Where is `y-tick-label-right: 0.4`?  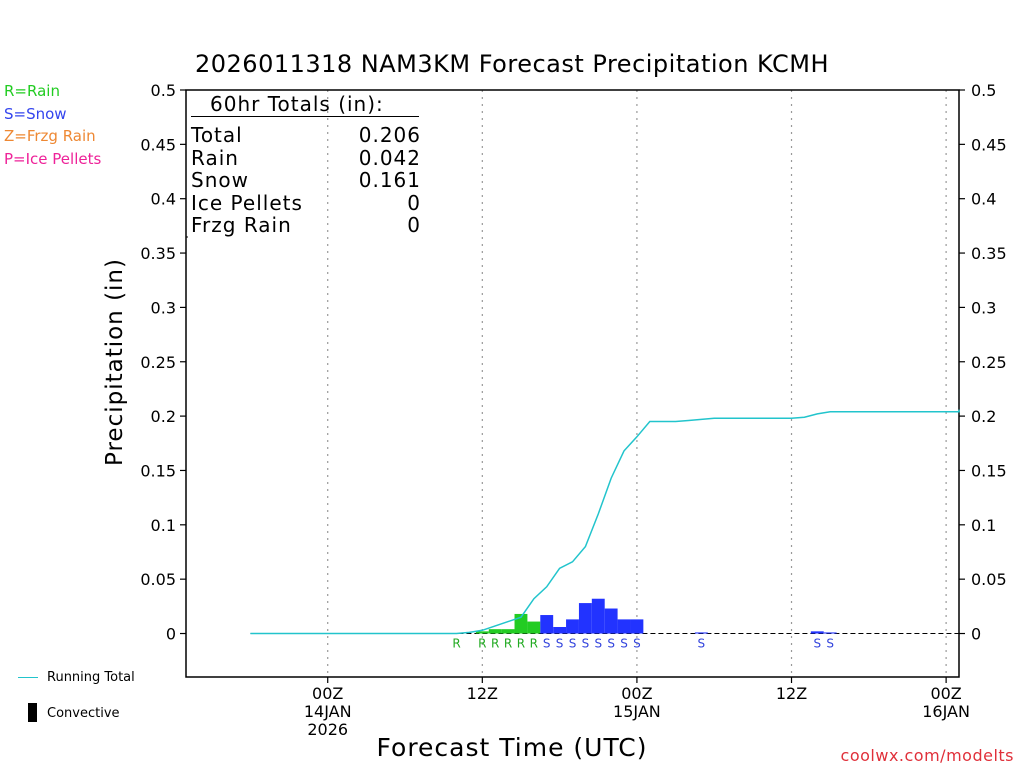
y-tick-label-right: 0.4 is located at coordinates (983, 199).